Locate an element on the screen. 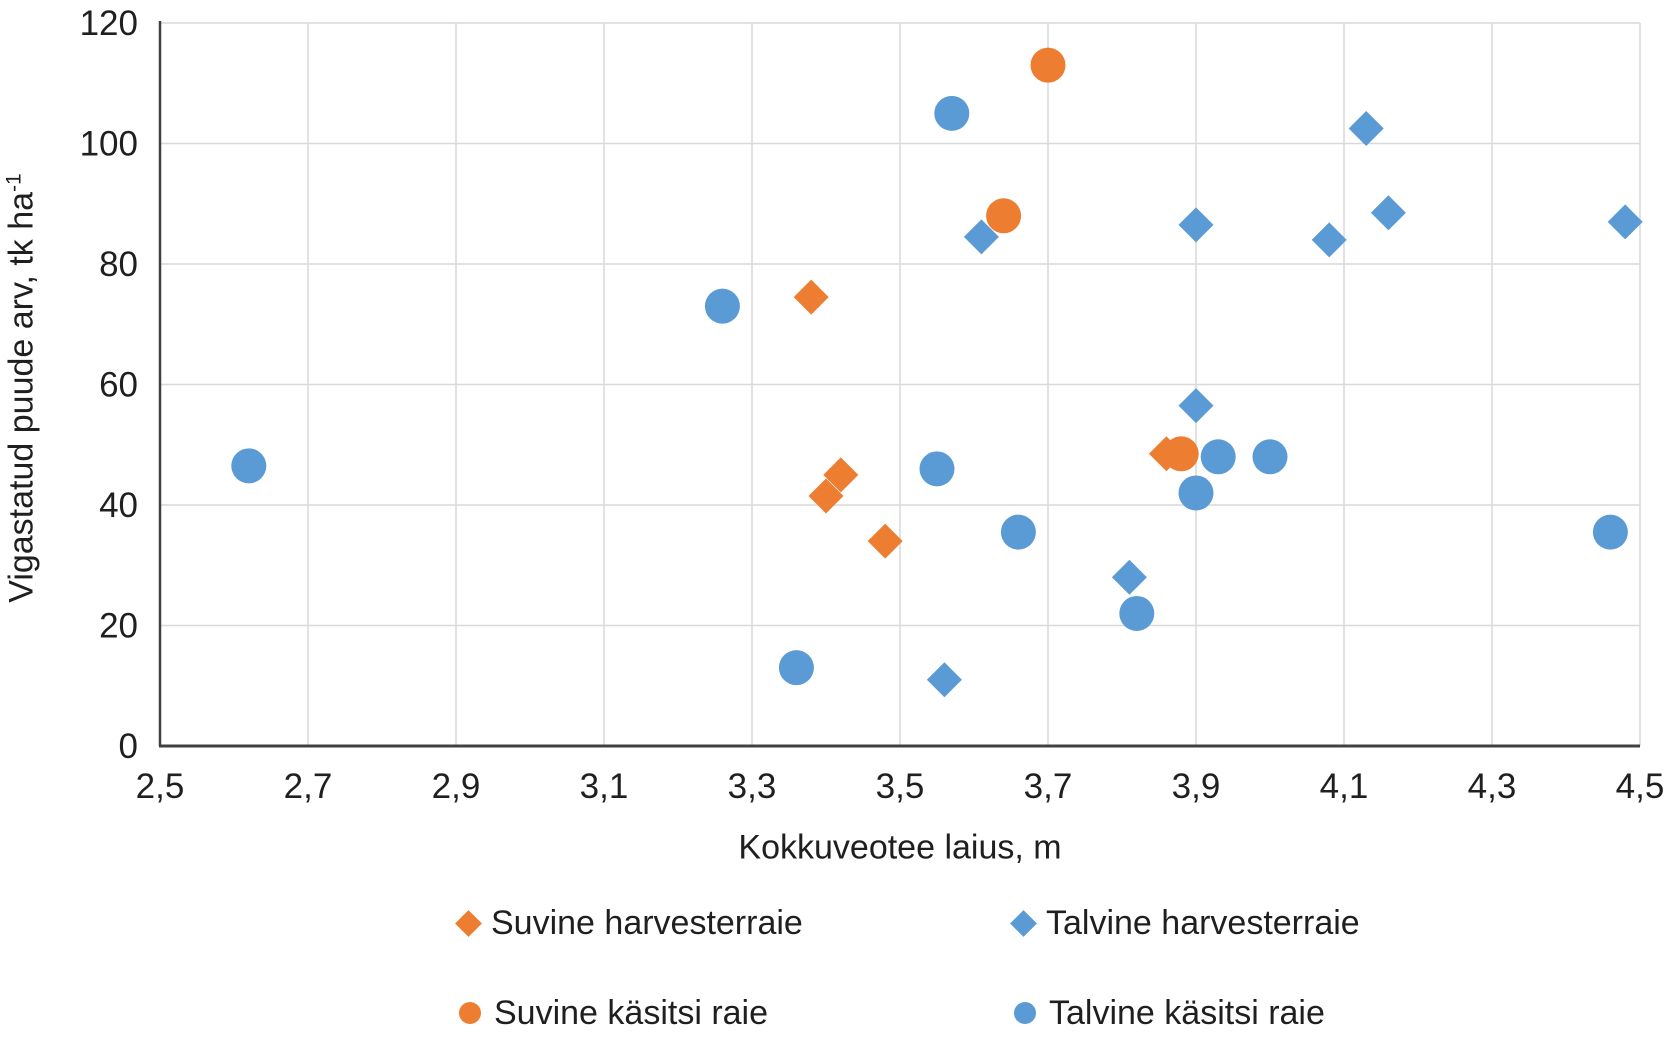  x-tick-label: 4,3 is located at coordinates (1492, 786).